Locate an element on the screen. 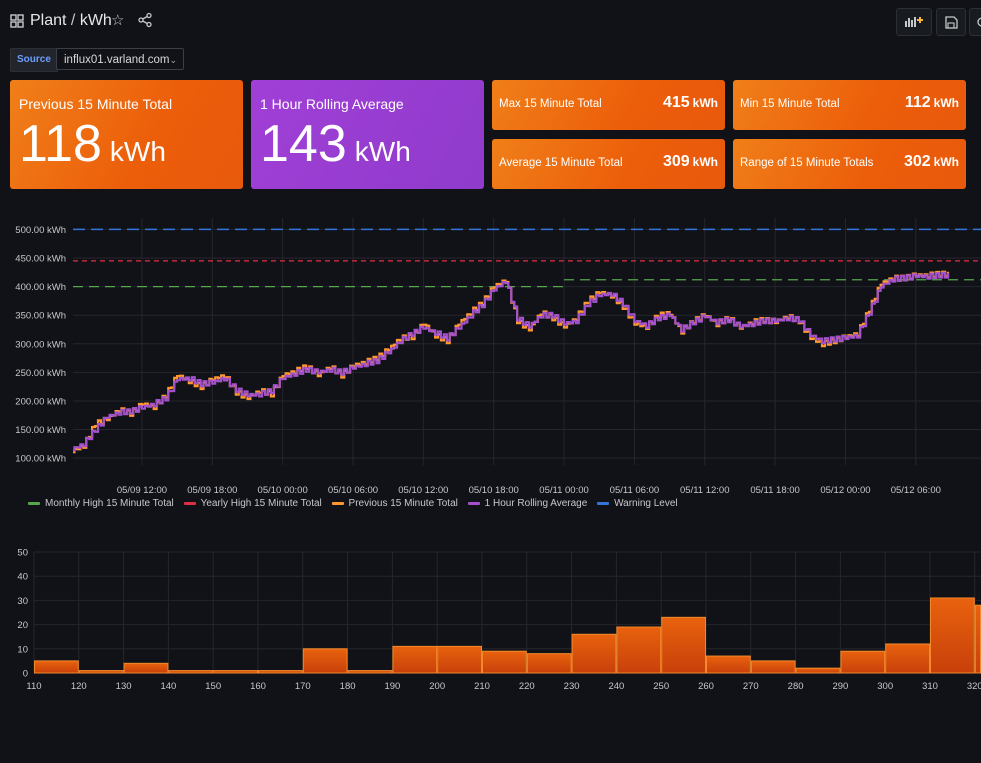  legend-label: Yearly High 15 Minute Total is located at coordinates (261, 503).